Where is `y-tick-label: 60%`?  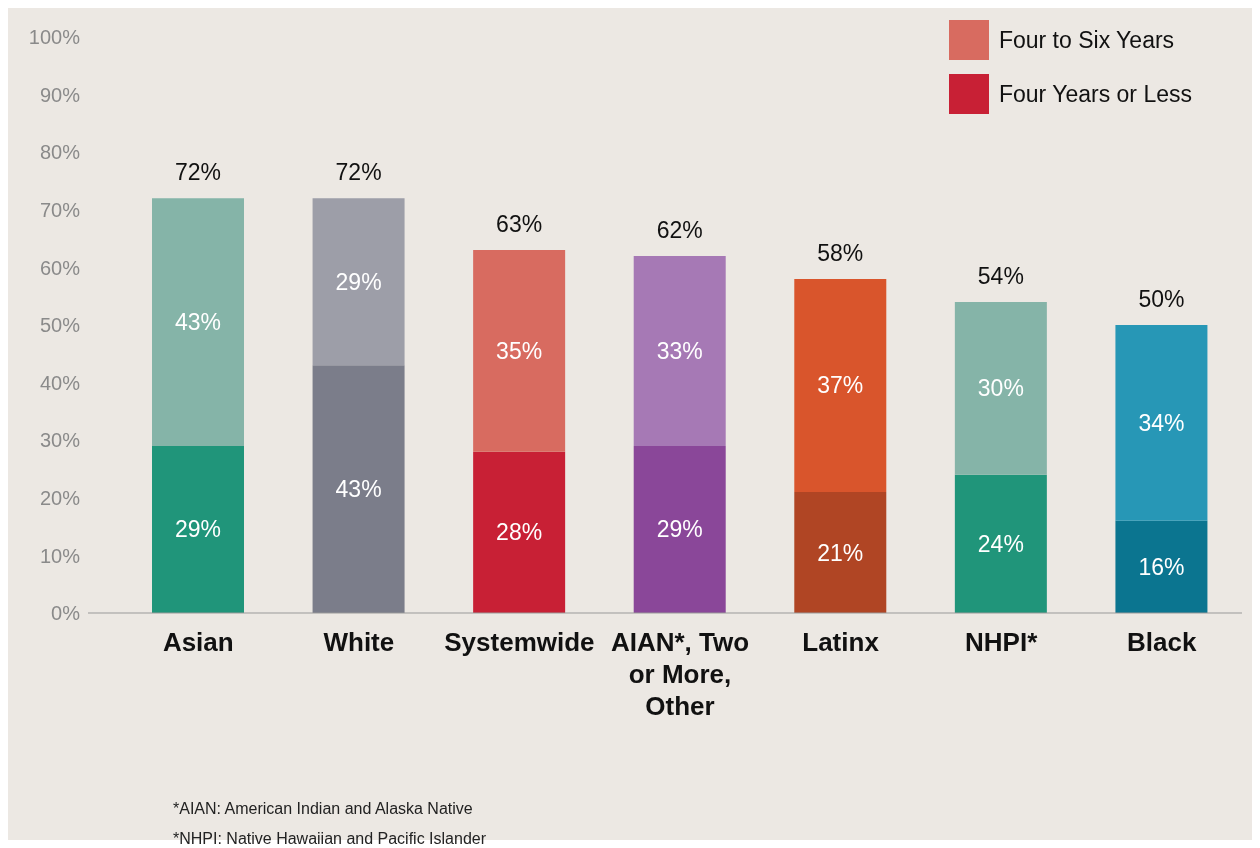
y-tick-label: 60% is located at coordinates (60, 267).